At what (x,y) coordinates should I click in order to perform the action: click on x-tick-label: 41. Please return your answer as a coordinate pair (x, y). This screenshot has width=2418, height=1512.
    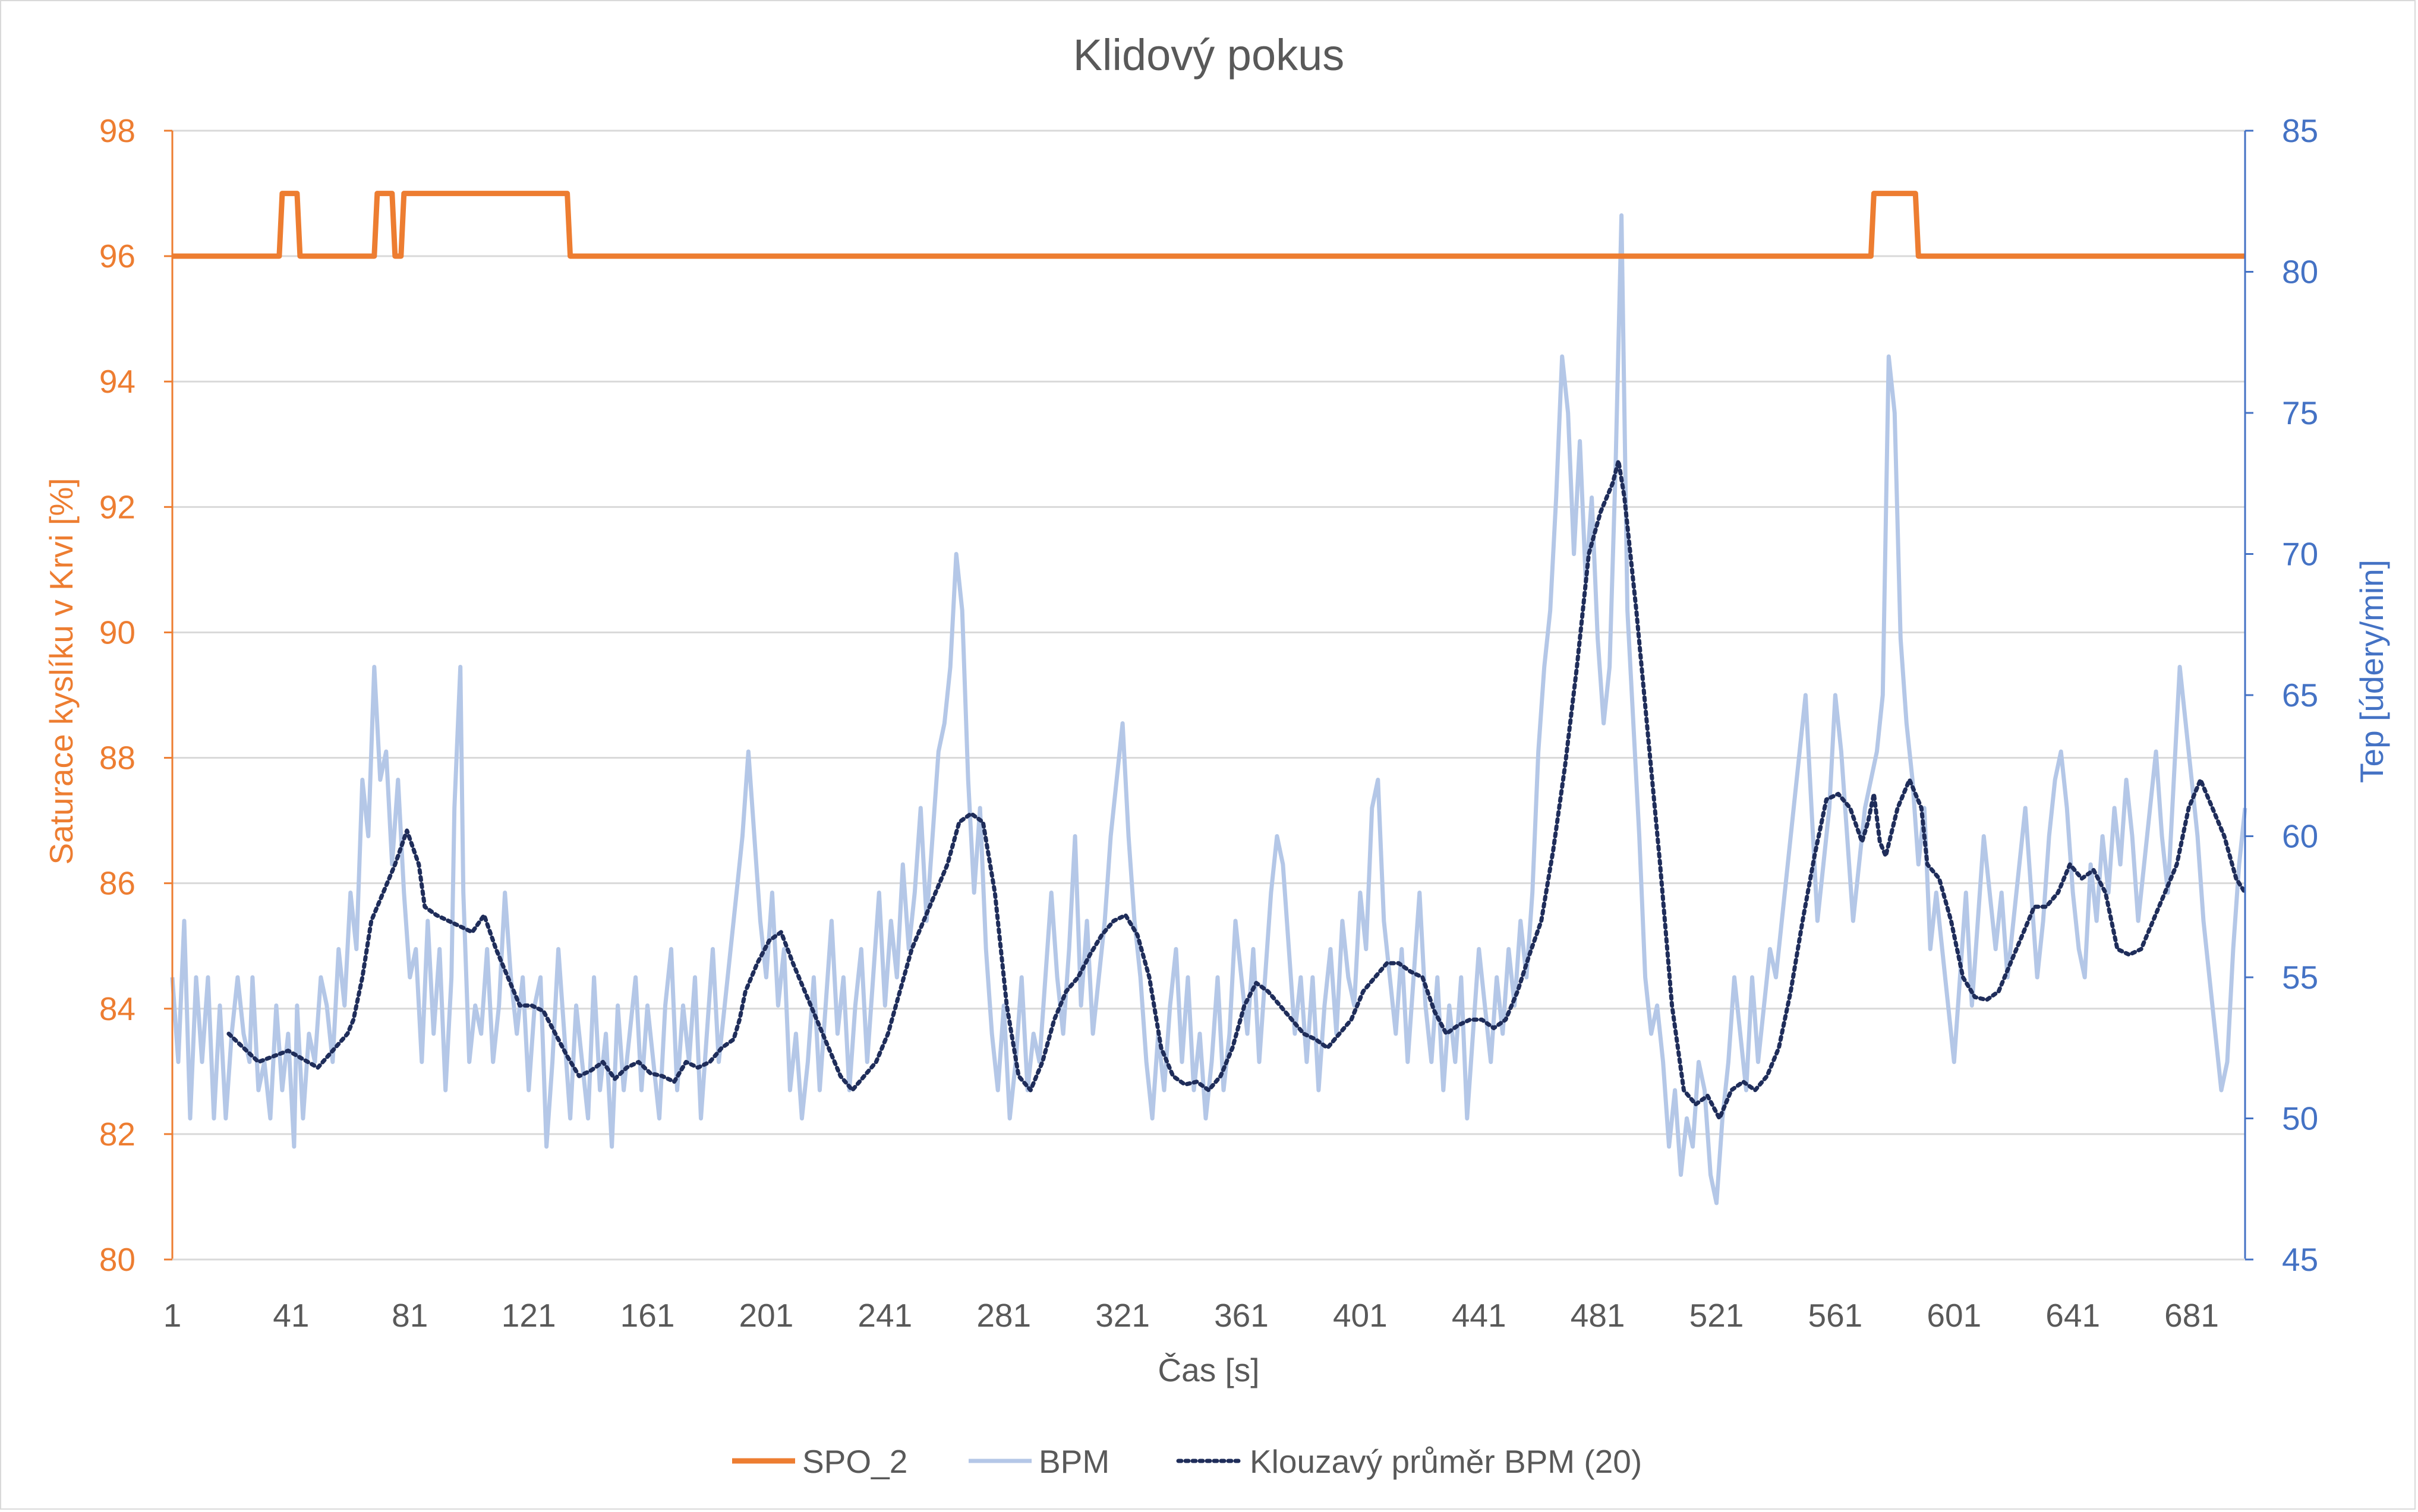
    Looking at the image, I should click on (291, 1315).